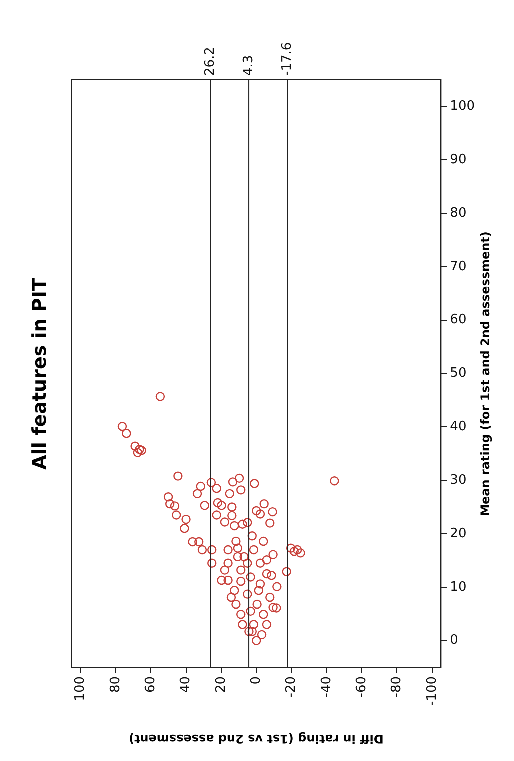 This screenshot has height=761, width=514. I want to click on x-tick-label: -100, so click(432, 691).